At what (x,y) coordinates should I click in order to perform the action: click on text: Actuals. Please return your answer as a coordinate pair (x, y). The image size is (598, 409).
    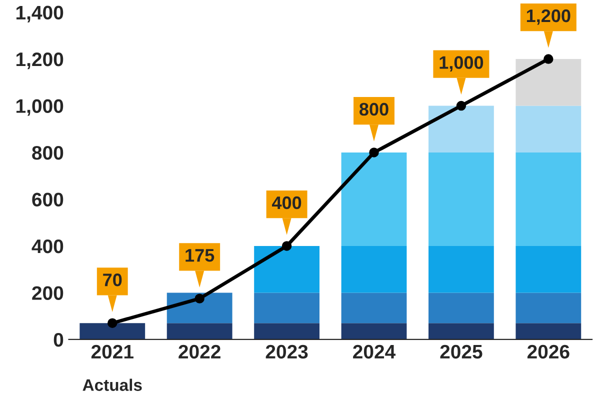
    Looking at the image, I should click on (112, 384).